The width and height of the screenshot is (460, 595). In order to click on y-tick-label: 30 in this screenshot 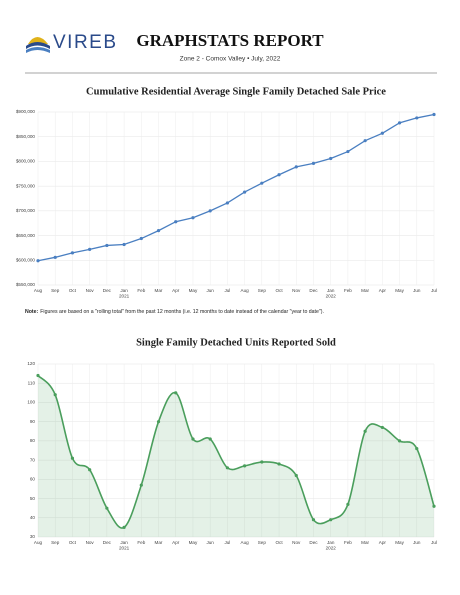, I will do `click(33, 536)`.